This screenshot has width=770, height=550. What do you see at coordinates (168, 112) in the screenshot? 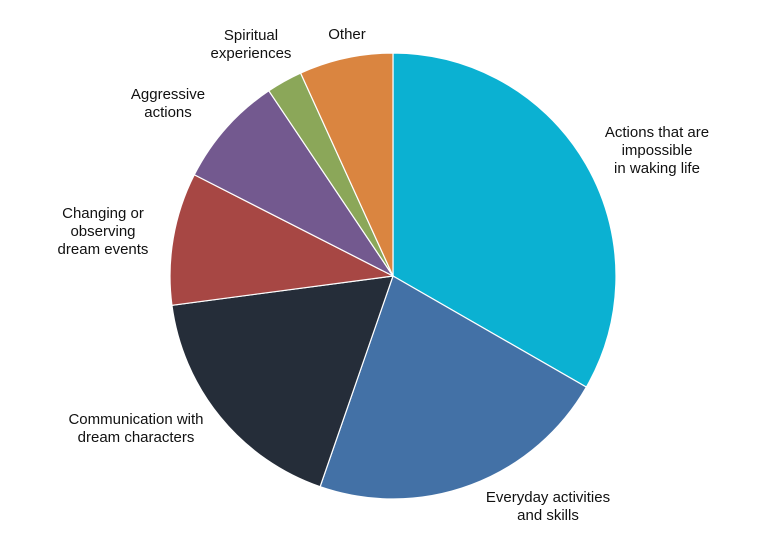
I see `slice-label-line: actions` at bounding box center [168, 112].